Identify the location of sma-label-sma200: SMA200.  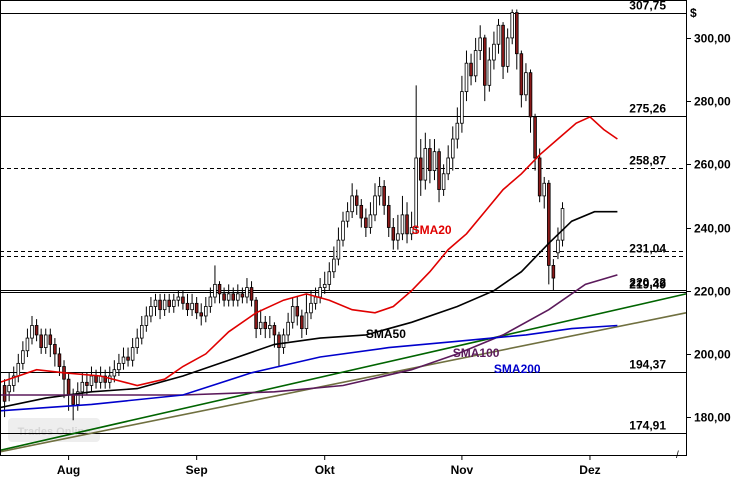
(517, 369).